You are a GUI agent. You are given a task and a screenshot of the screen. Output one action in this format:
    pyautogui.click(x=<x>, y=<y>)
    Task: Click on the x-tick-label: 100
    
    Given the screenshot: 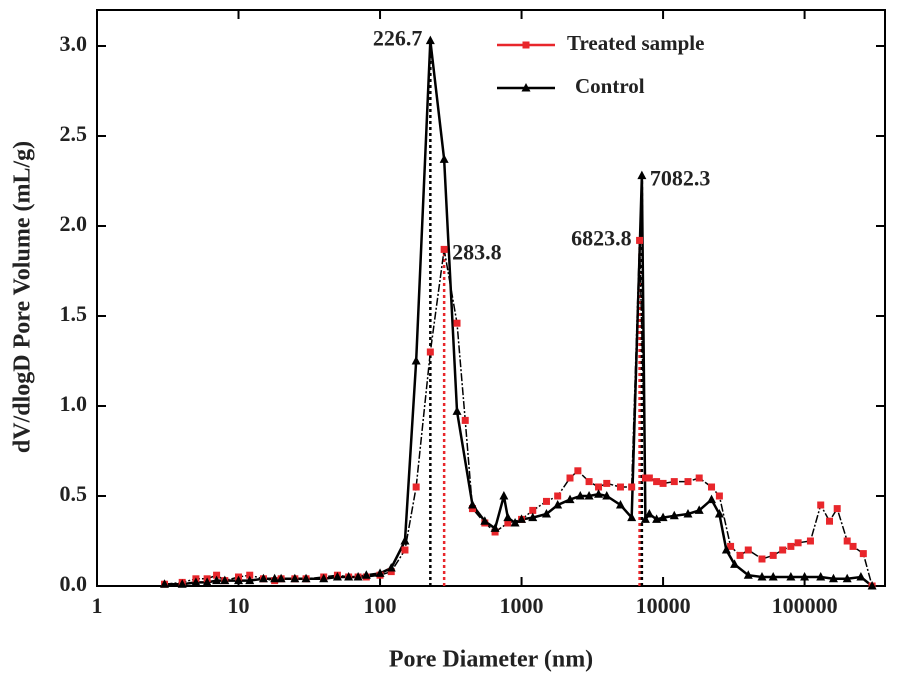 What is the action you would take?
    pyautogui.click(x=380, y=605)
    